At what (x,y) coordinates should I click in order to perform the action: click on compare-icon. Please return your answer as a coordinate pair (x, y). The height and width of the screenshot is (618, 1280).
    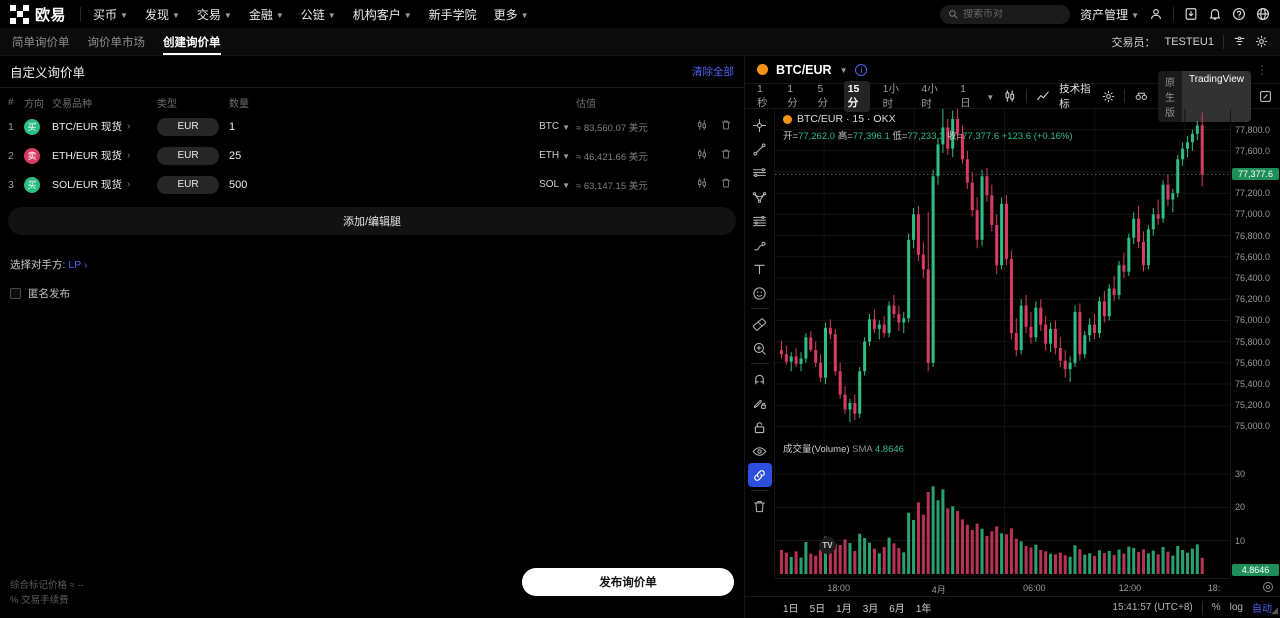
    Looking at the image, I should click on (1141, 96).